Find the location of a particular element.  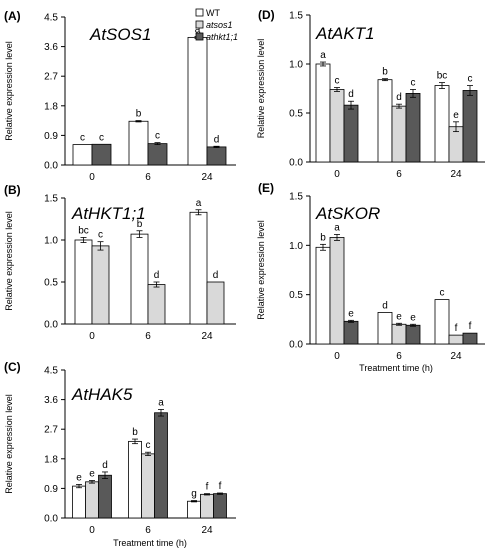

y-tick-label: 2.7 is located at coordinates (51, 430).